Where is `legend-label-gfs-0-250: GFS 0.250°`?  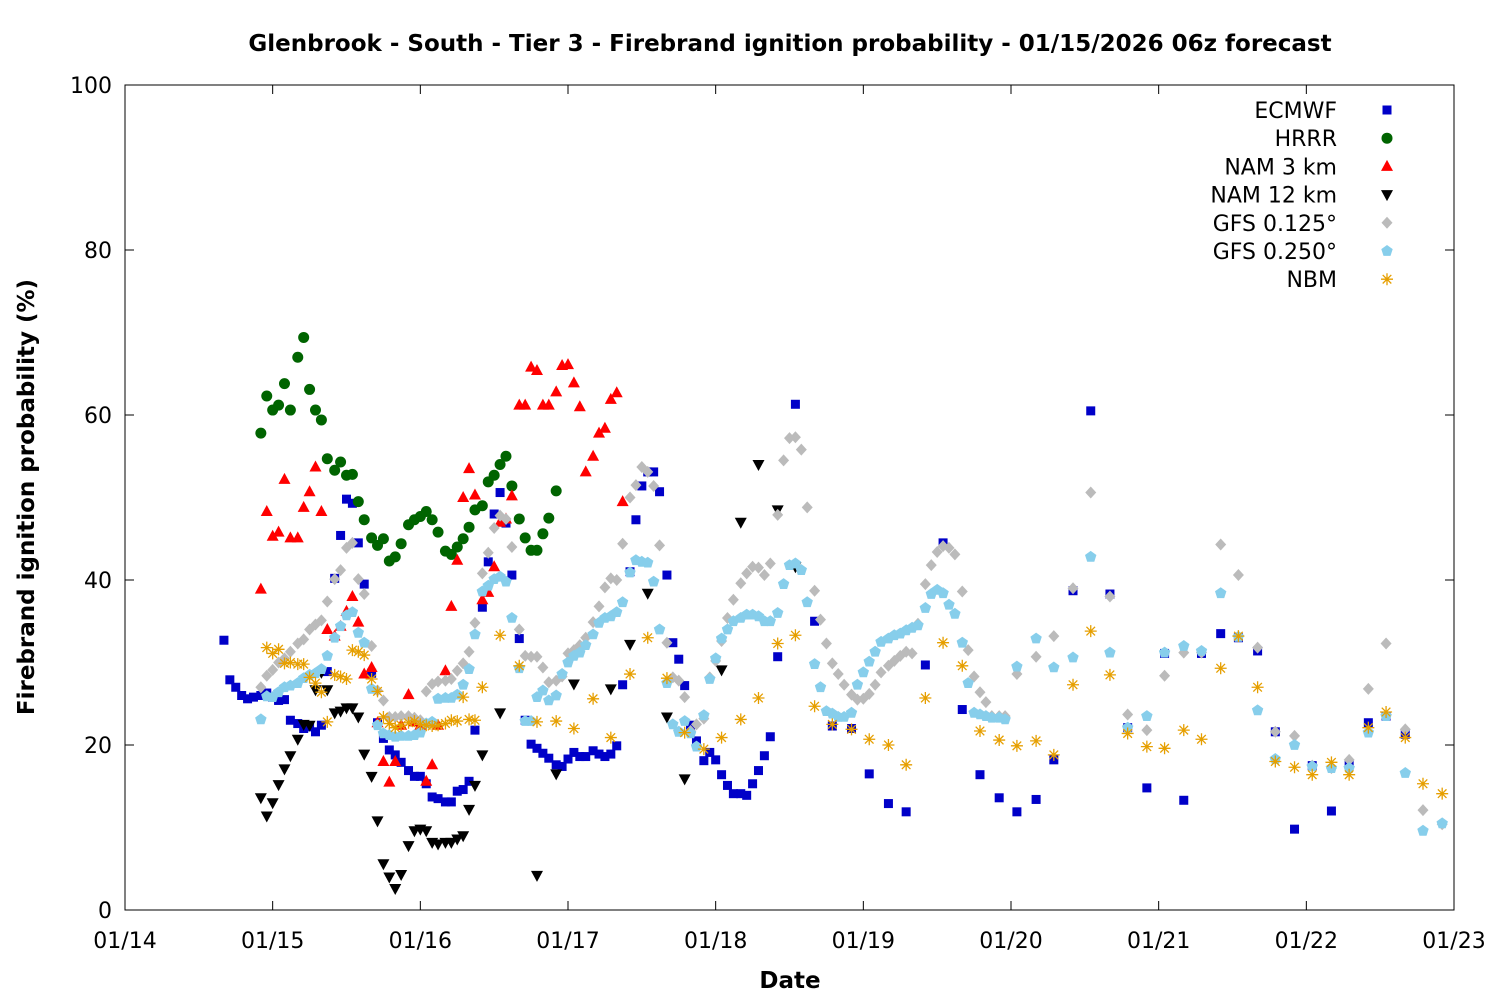 legend-label-gfs-0-250: GFS 0.250° is located at coordinates (1275, 252).